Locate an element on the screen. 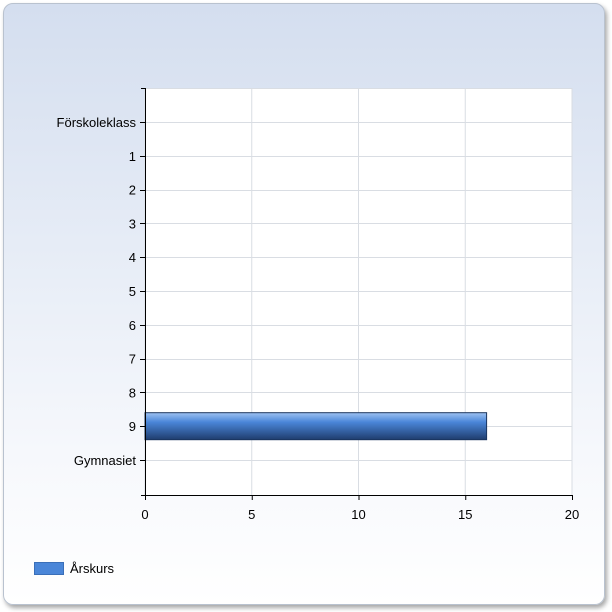 The image size is (612, 612). x-tick-labels: 0 5 10 15 20 is located at coordinates (360, 514).